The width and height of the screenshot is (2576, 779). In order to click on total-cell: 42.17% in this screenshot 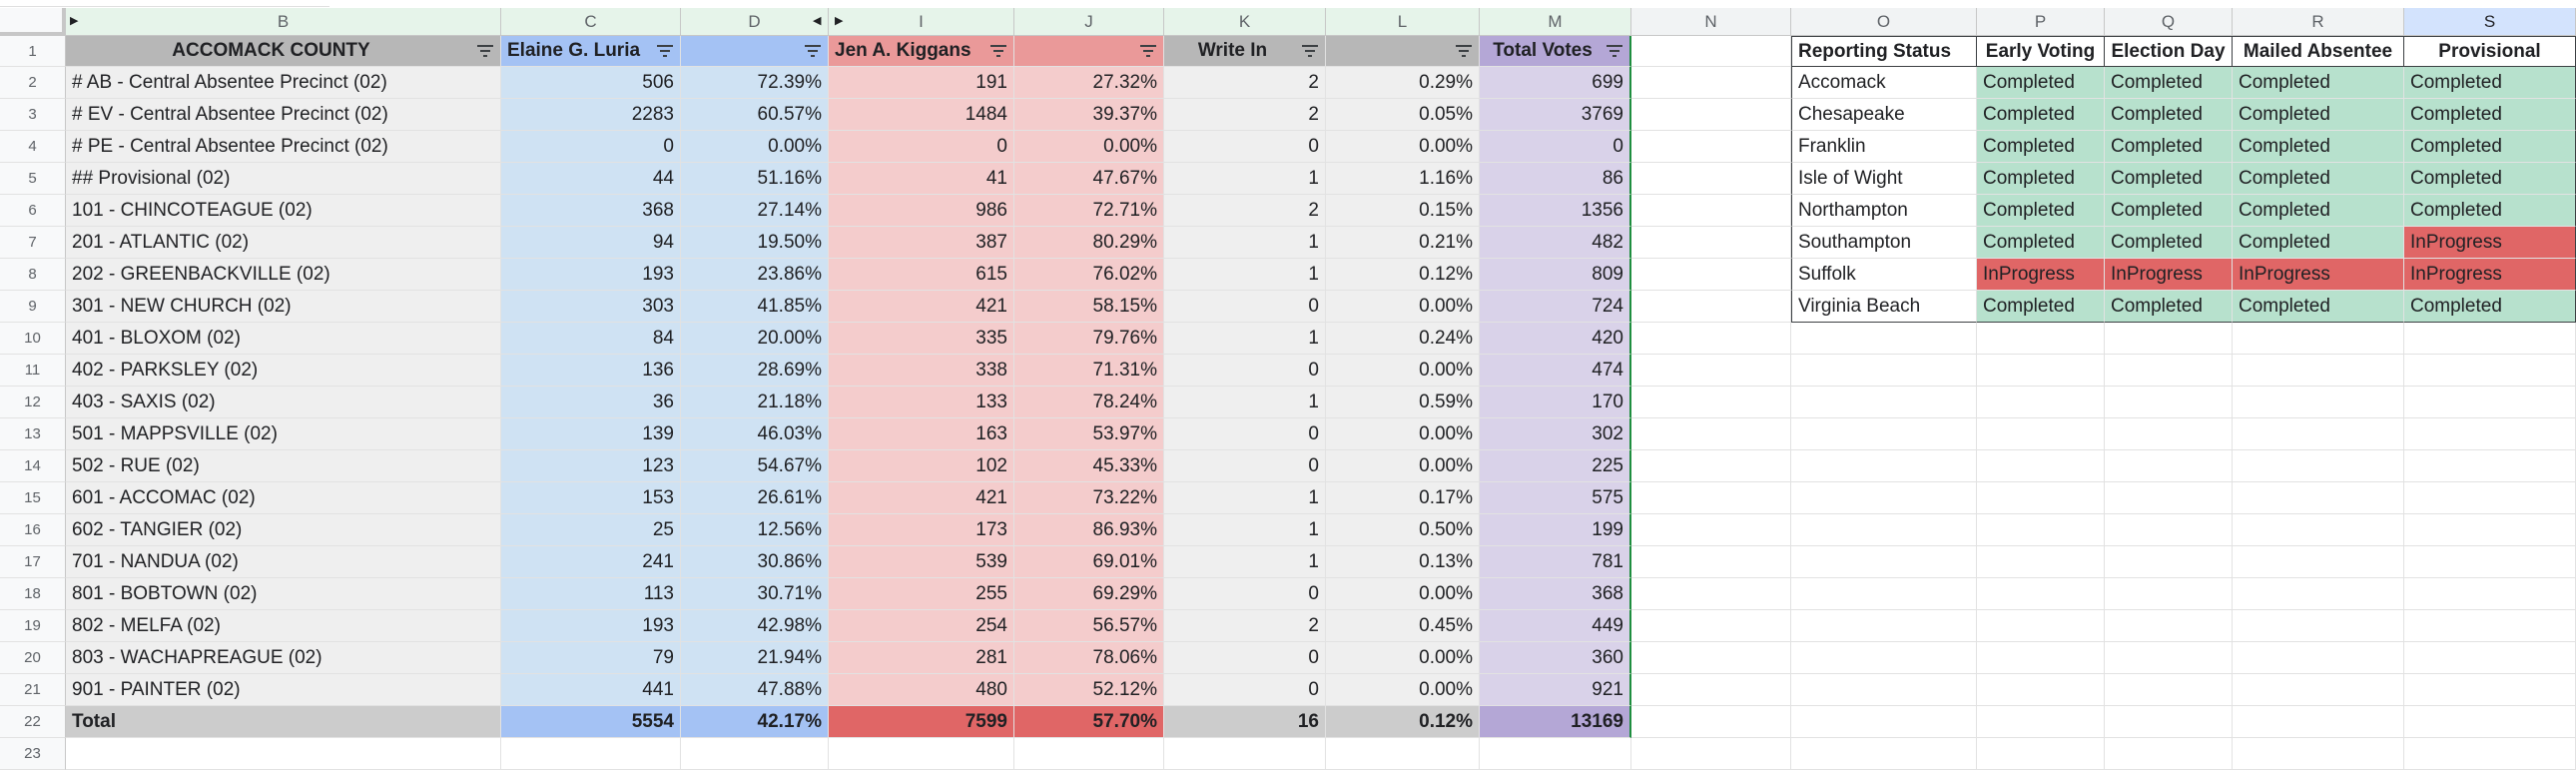, I will do `click(755, 722)`.